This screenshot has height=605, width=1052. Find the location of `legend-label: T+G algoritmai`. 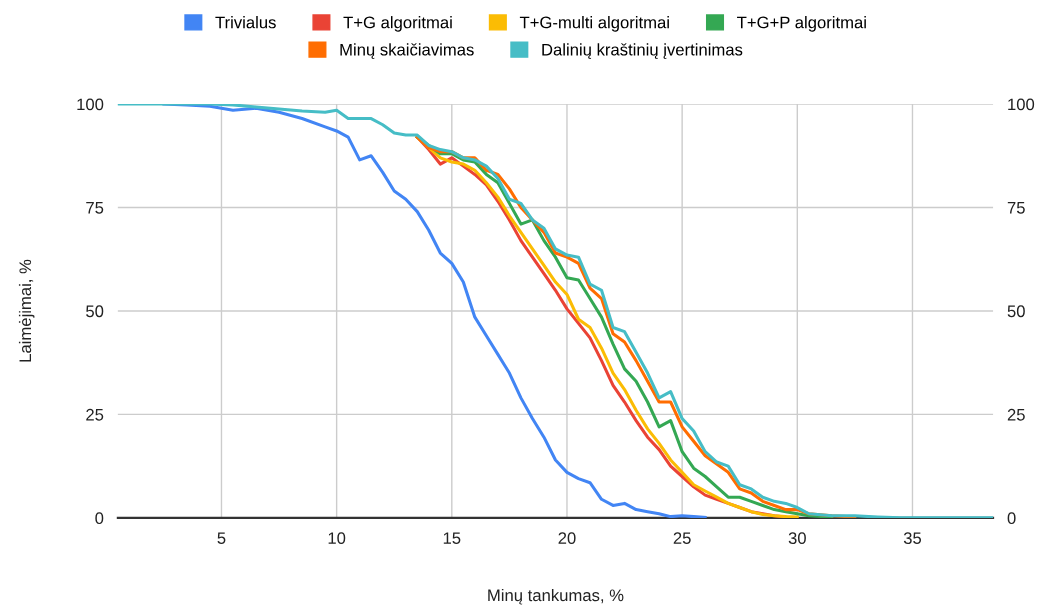

legend-label: T+G algoritmai is located at coordinates (397, 24).